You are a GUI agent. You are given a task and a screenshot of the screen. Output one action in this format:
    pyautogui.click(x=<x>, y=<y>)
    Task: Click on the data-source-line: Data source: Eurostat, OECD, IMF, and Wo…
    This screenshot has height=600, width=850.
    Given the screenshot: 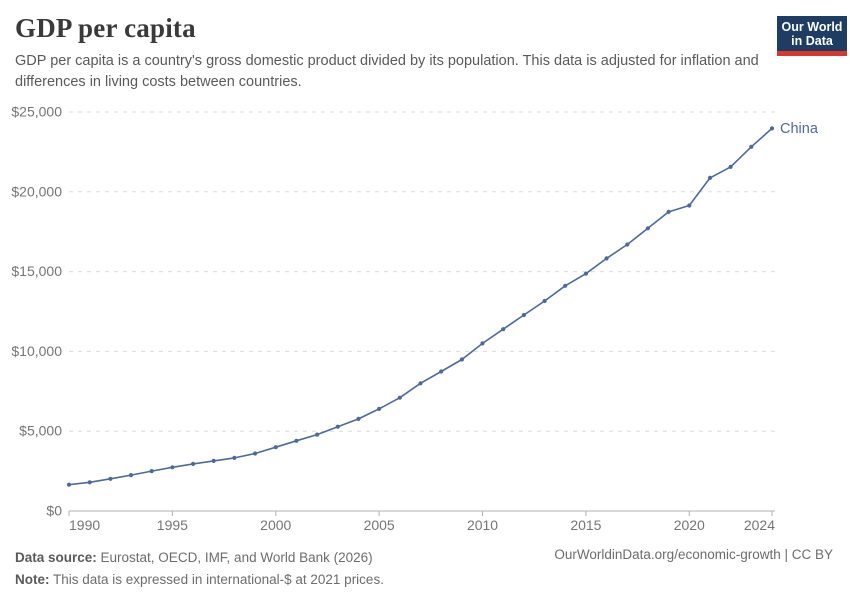 What is the action you would take?
    pyautogui.click(x=199, y=558)
    